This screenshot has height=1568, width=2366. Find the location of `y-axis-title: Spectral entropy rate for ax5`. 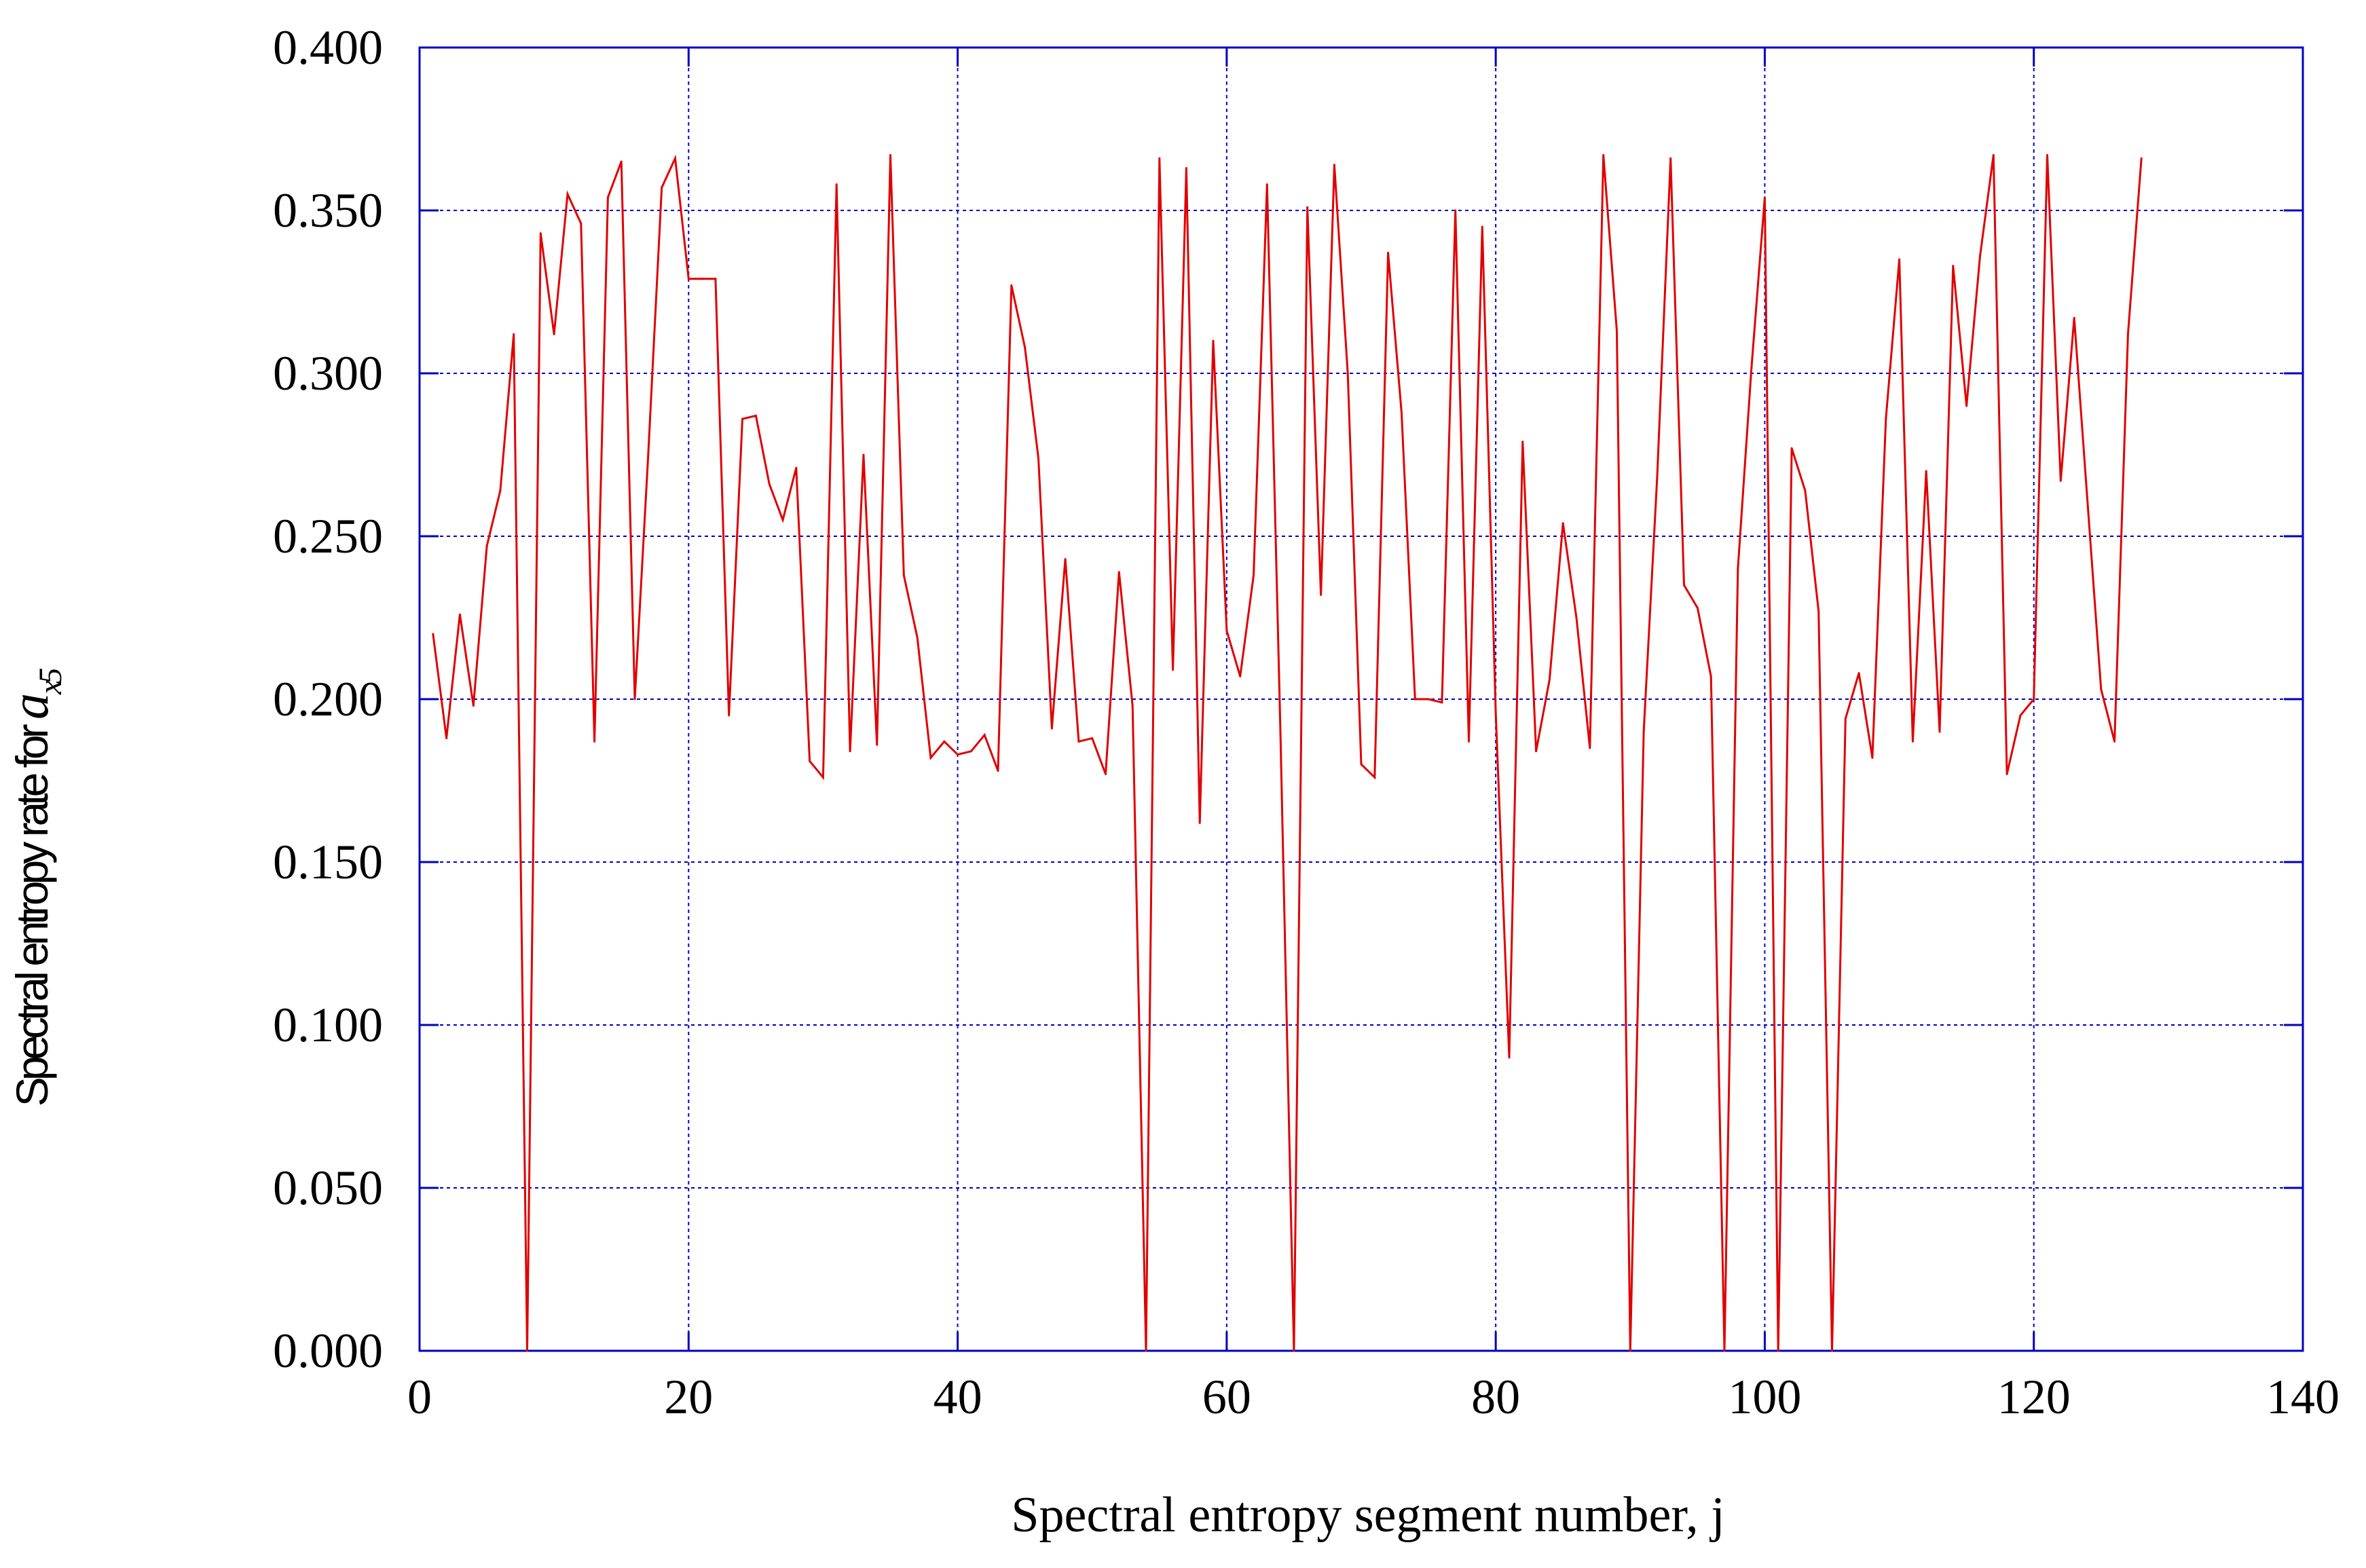

y-axis-title: Spectral entropy rate for ax5 is located at coordinates (34, 888).